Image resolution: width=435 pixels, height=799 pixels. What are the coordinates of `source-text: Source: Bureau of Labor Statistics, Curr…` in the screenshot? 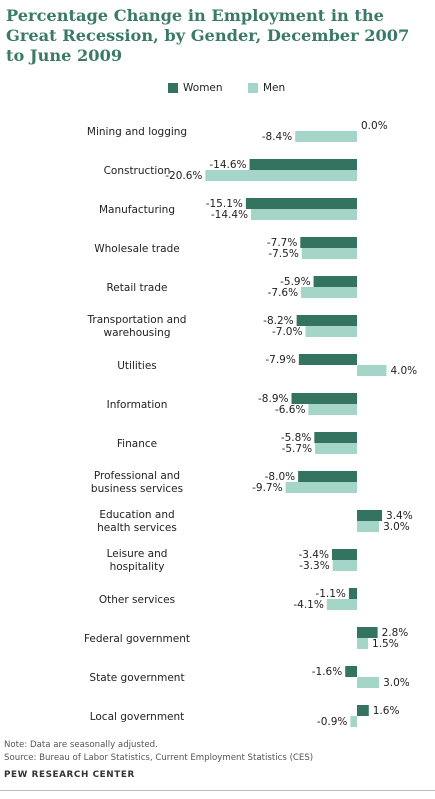 It's located at (159, 758).